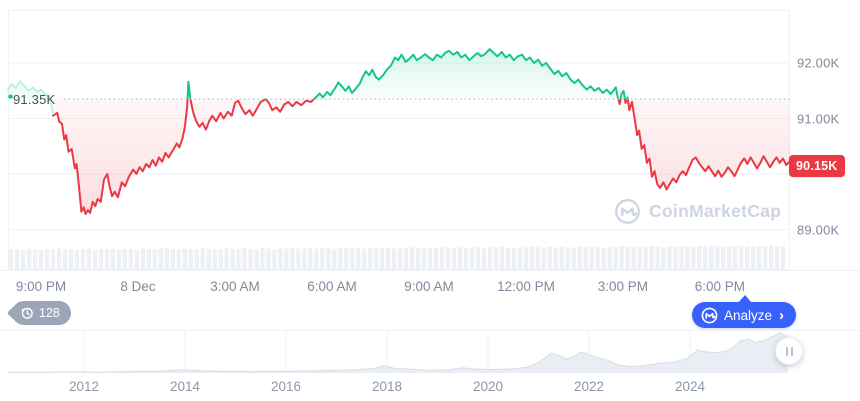  I want to click on timeline-navigator, so click(430, 353).